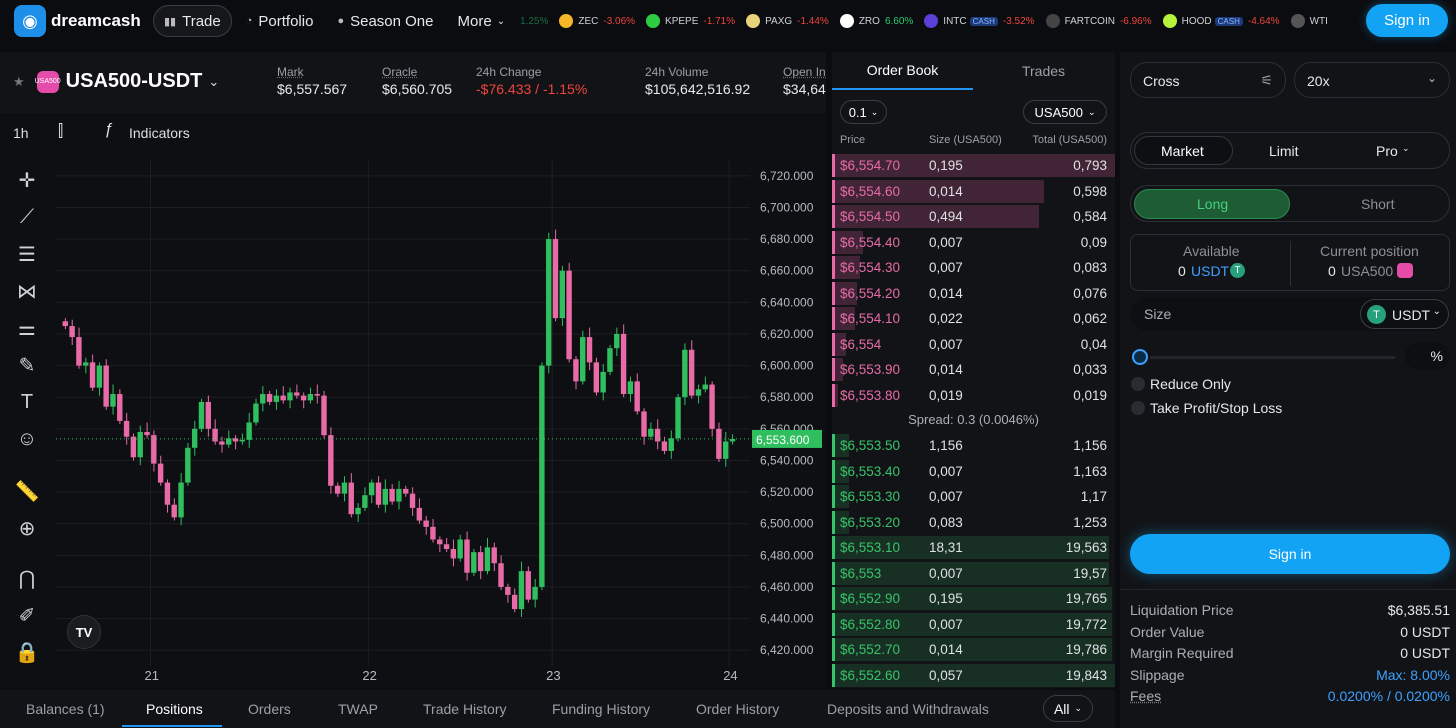 The height and width of the screenshot is (728, 1456). Describe the element at coordinates (174, 709) in the screenshot. I see `bottom-tab: Positions` at that location.